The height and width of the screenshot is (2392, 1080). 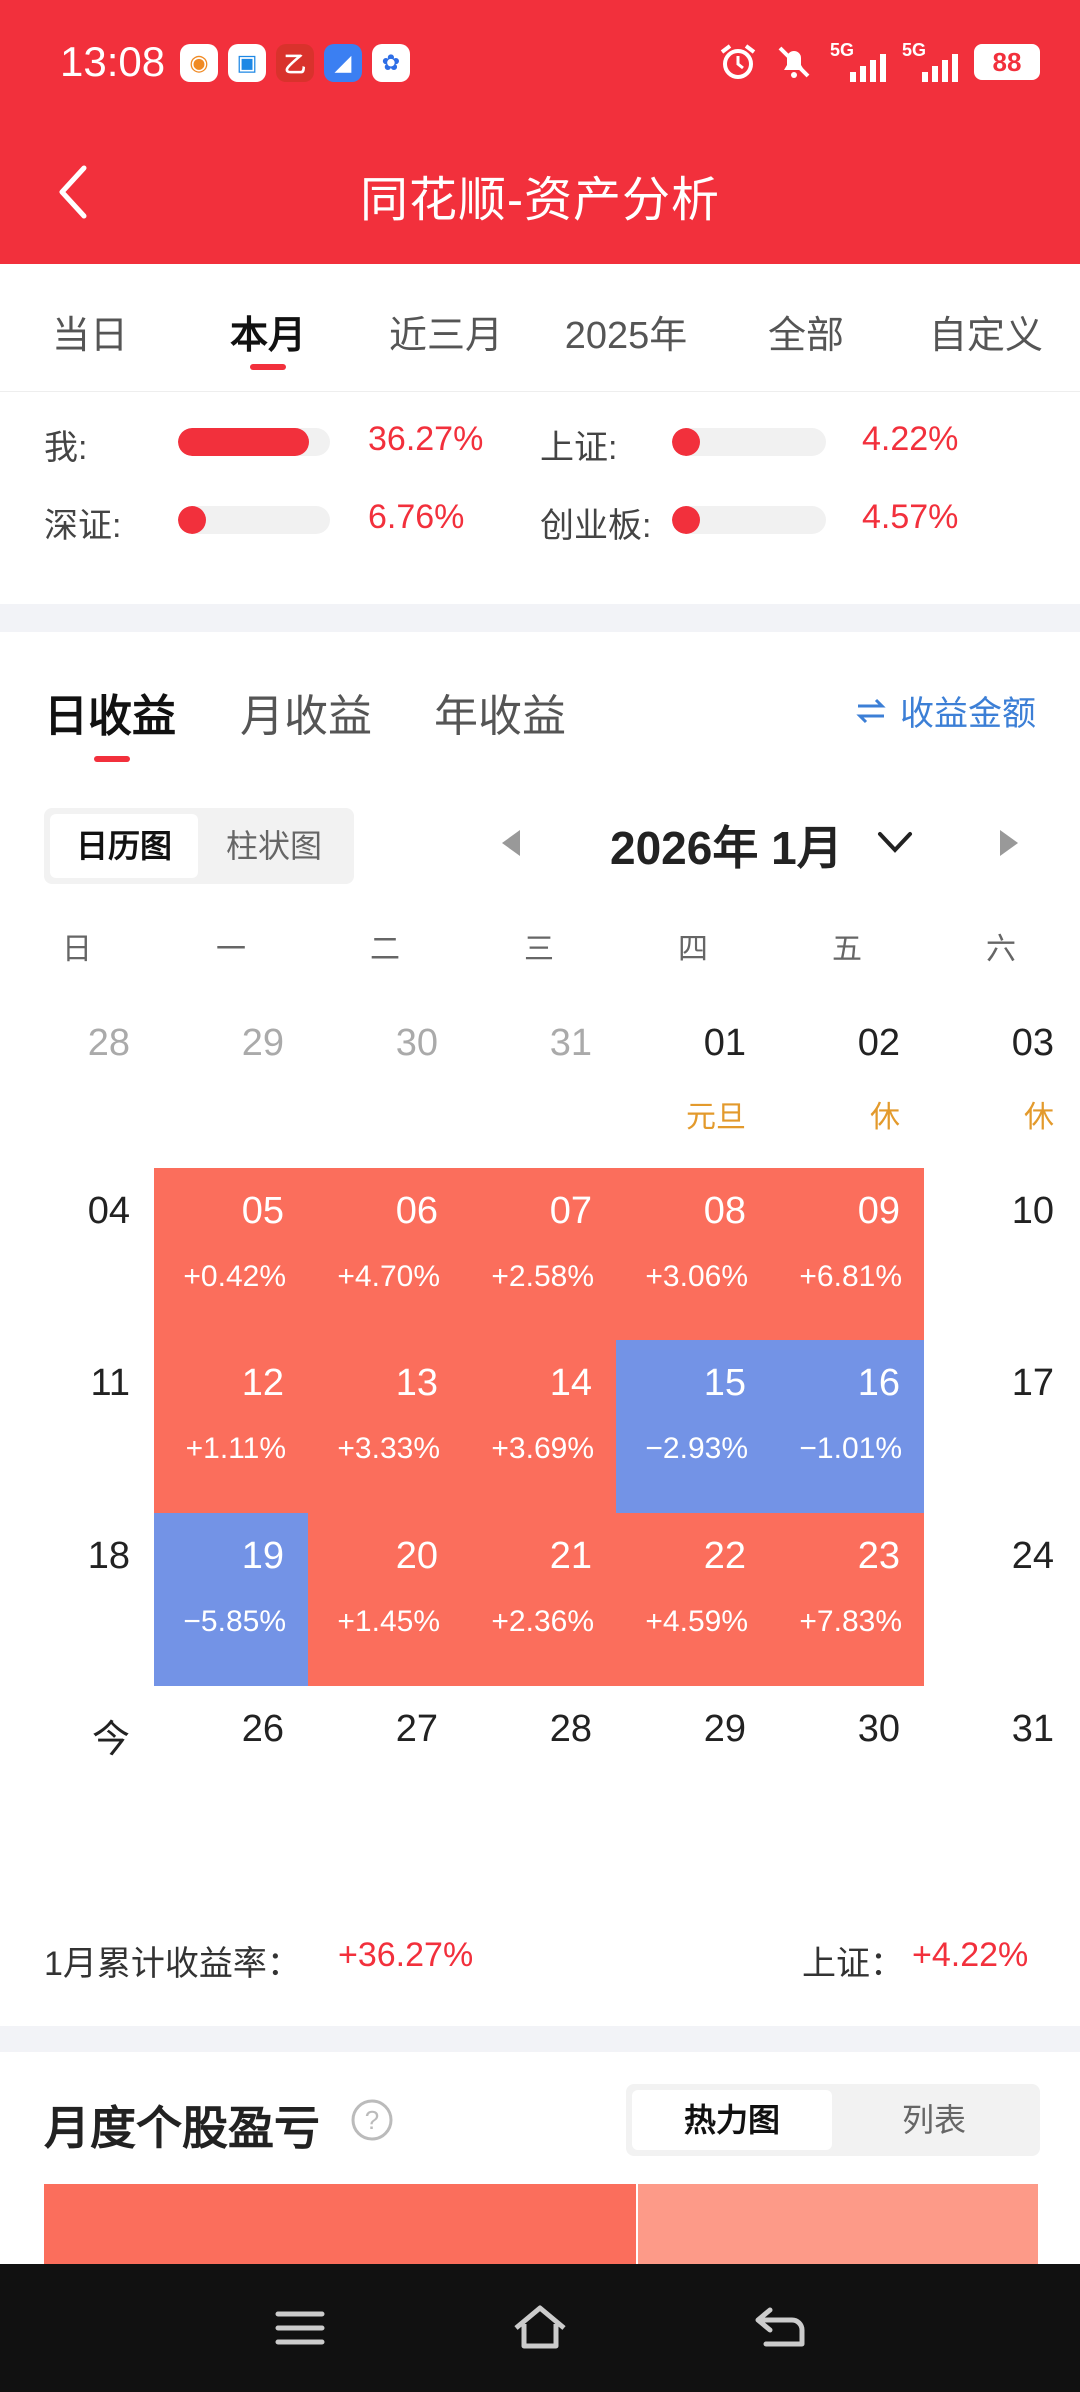 What do you see at coordinates (933, 2120) in the screenshot?
I see `list-button: 列表` at bounding box center [933, 2120].